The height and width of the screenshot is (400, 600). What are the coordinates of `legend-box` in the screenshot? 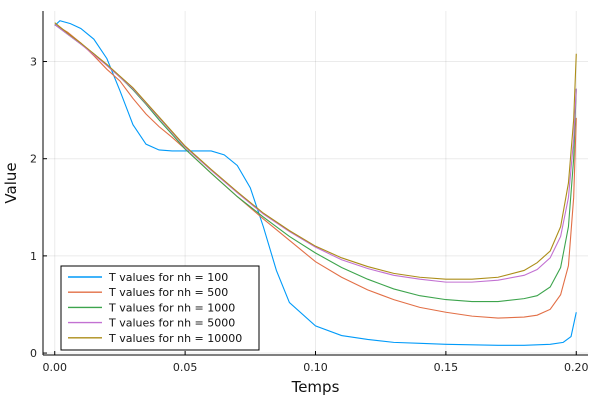 It's located at (160, 308).